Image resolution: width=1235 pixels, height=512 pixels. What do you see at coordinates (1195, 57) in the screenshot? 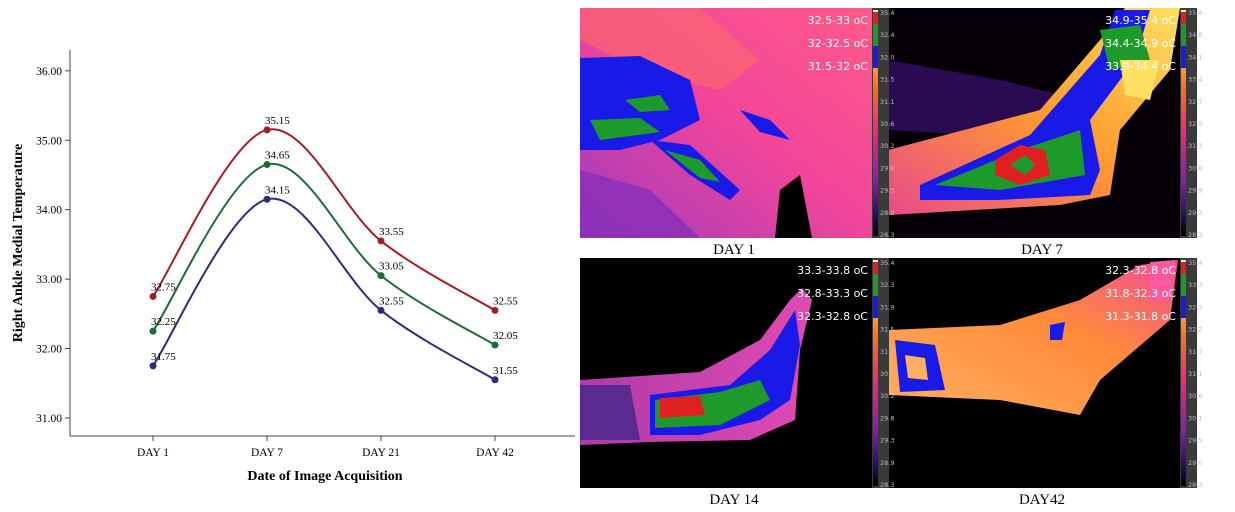
I see `colorbar-label: 34.1` at bounding box center [1195, 57].